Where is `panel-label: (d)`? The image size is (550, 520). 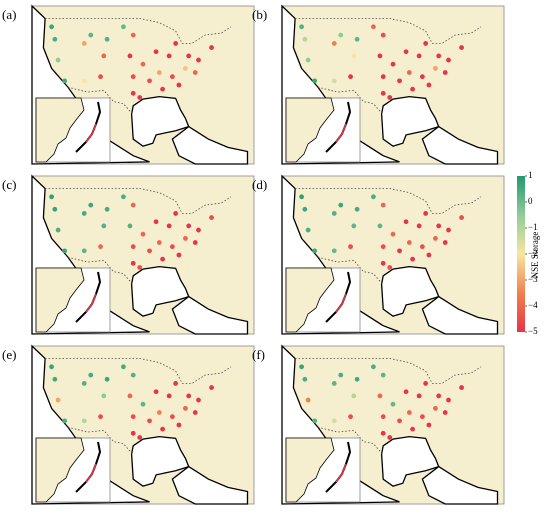
panel-label: (d) is located at coordinates (259, 184).